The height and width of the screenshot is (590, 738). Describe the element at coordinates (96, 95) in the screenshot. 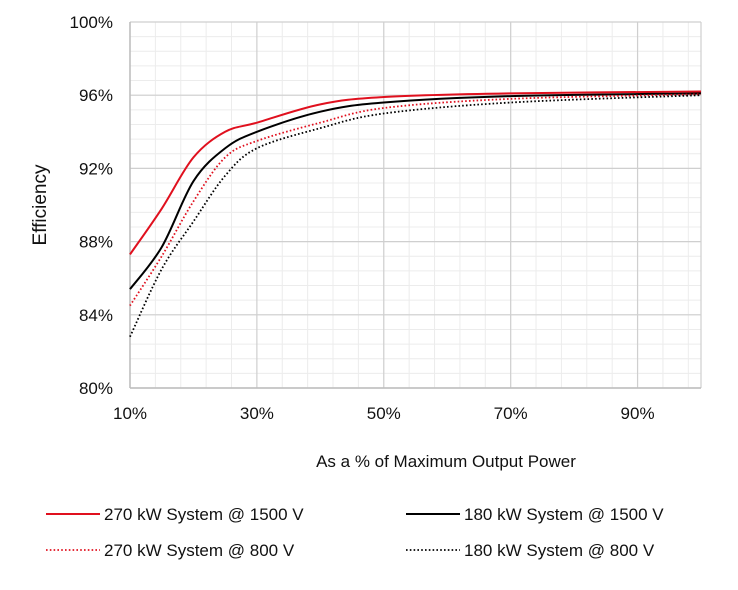

I see `y-tick-label: 96%` at that location.